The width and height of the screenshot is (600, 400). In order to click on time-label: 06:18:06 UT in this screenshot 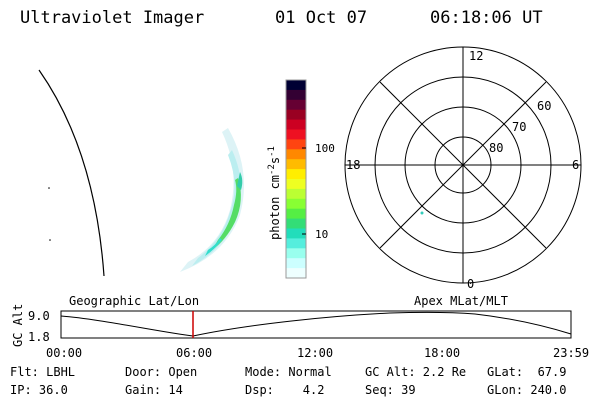, I will do `click(486, 18)`.